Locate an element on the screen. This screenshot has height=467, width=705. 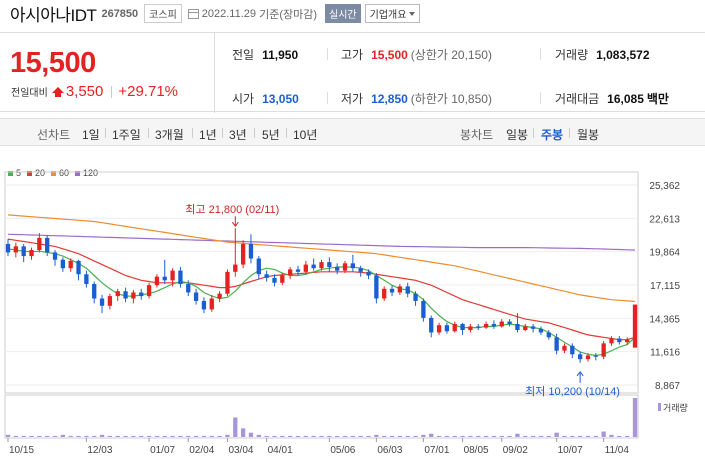
volume-label: 거래량 is located at coordinates (572, 55).